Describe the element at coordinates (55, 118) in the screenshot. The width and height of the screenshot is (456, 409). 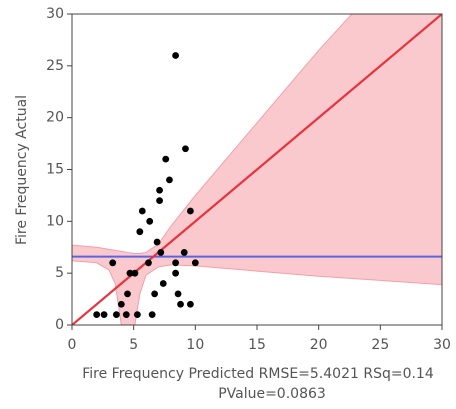
I see `y-tick-label: 20` at that location.